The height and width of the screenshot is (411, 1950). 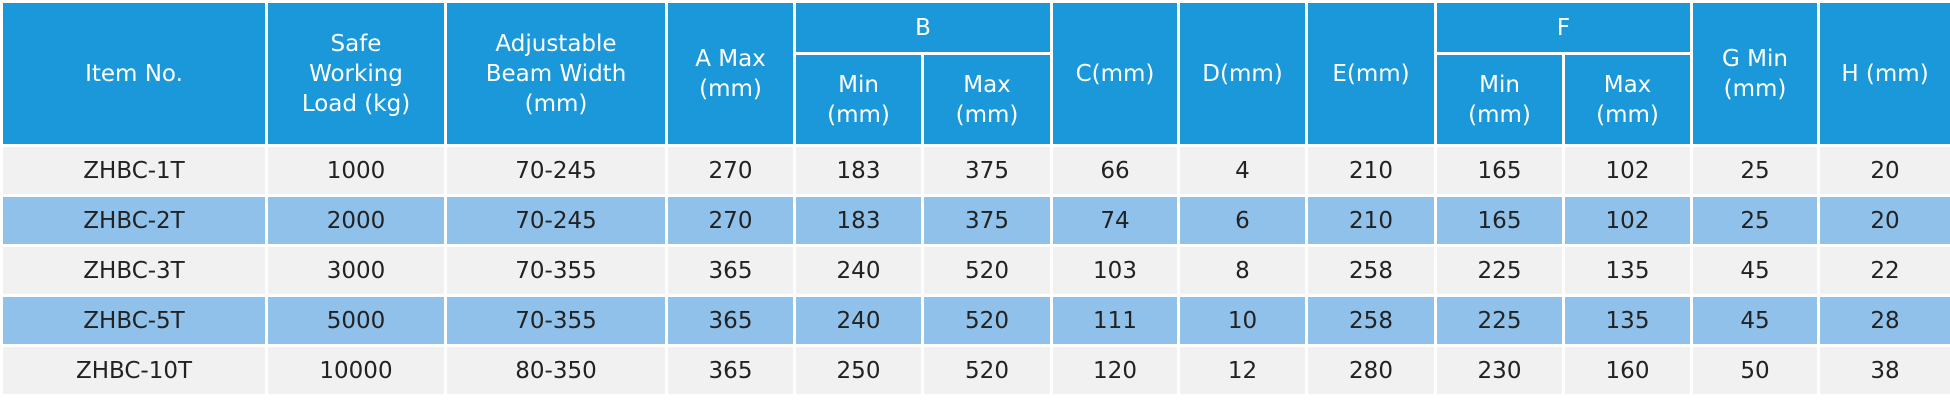 I want to click on table-cell: 1000, so click(x=356, y=170).